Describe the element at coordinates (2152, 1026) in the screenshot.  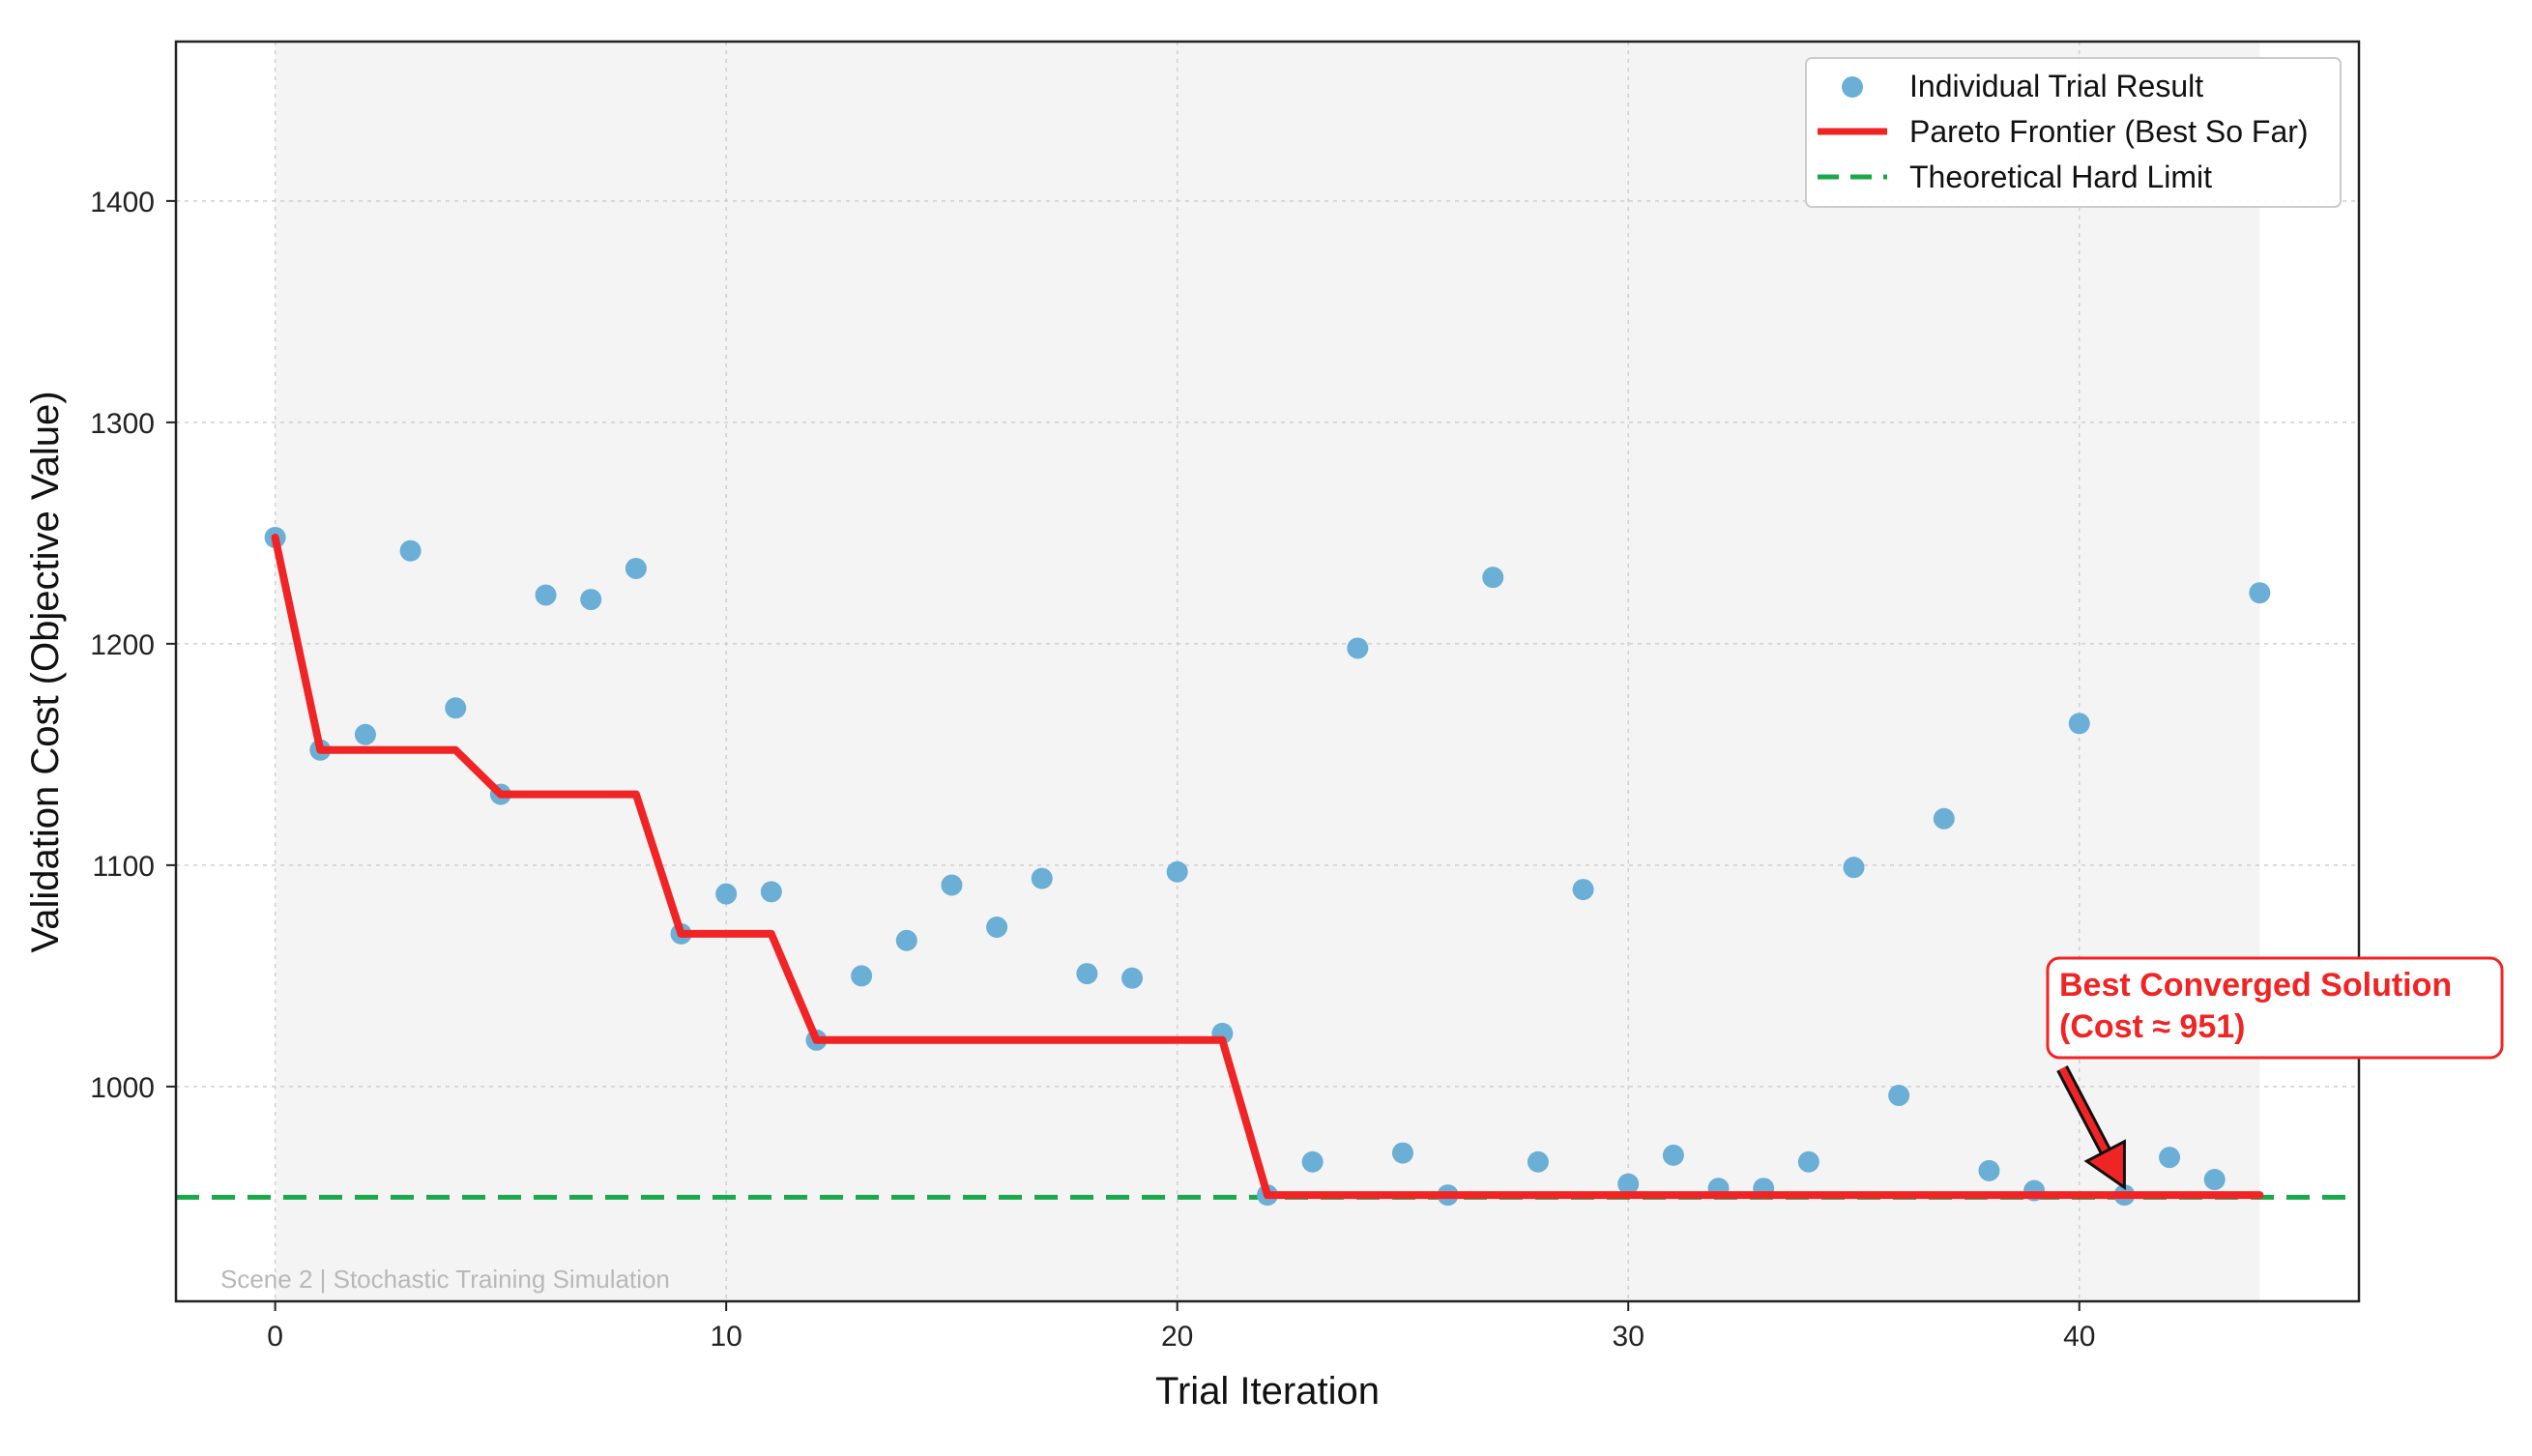
I see `annotation-line-2: (Cost ≈ 951)` at that location.